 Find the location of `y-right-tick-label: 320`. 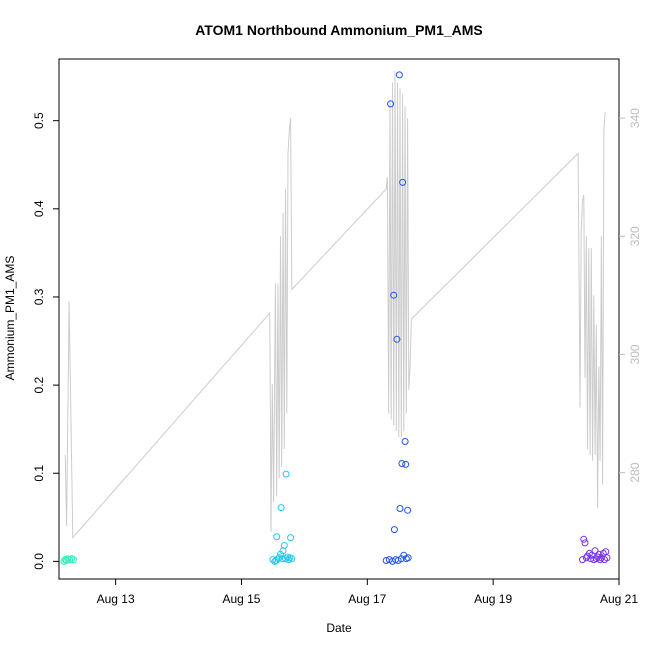

y-right-tick-label: 320 is located at coordinates (635, 236).